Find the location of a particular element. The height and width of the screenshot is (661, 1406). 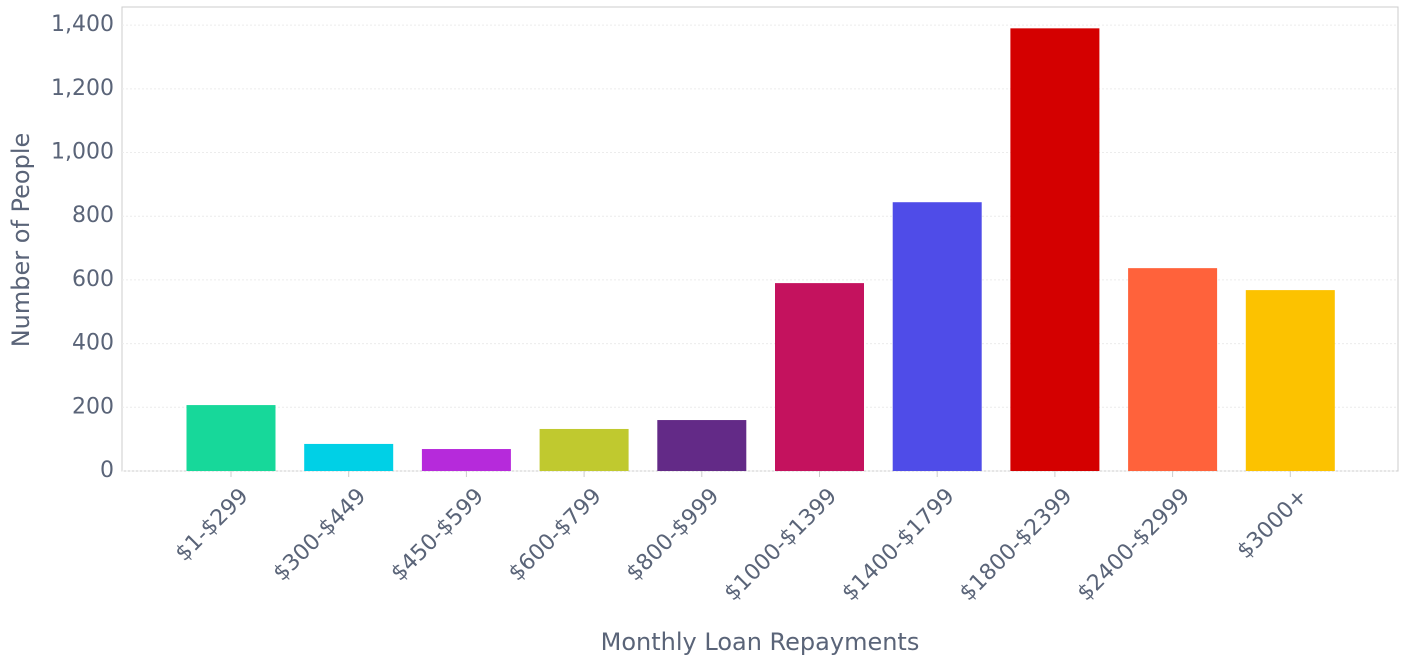

x-tick-label: $1000-$1399 is located at coordinates (781, 545).